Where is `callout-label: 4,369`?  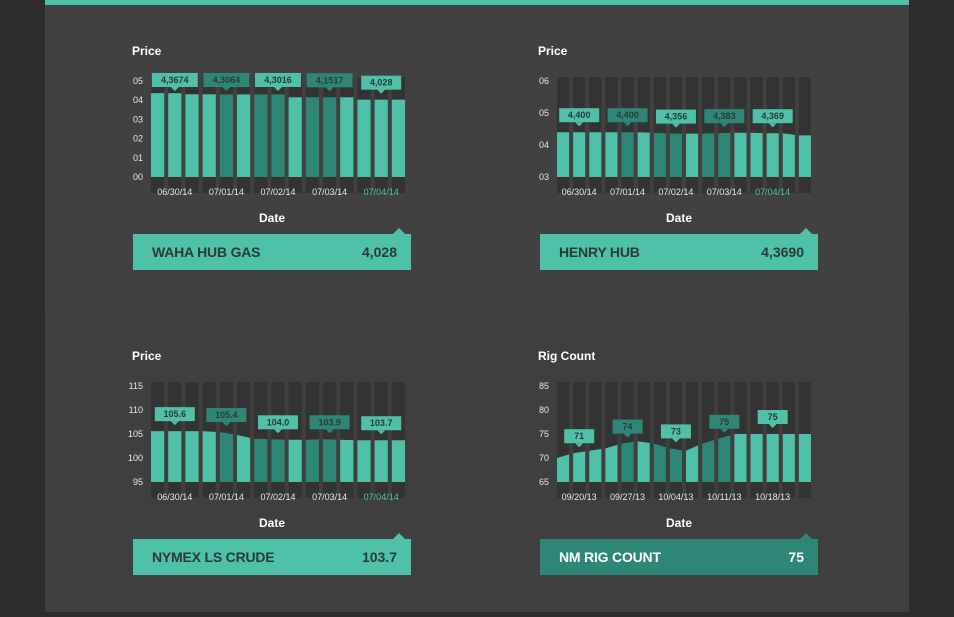
callout-label: 4,369 is located at coordinates (772, 116).